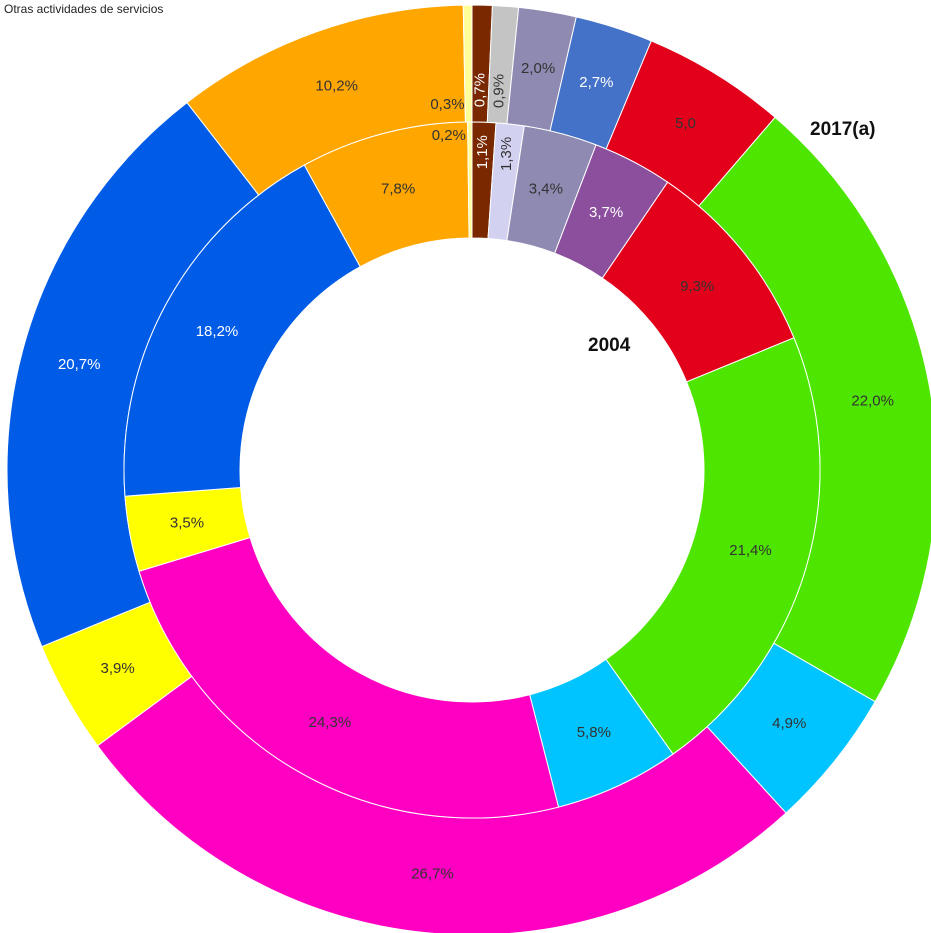 Image resolution: width=931 pixels, height=933 pixels. What do you see at coordinates (83, 9) in the screenshot?
I see `annotation: Otras actividades de servicios` at bounding box center [83, 9].